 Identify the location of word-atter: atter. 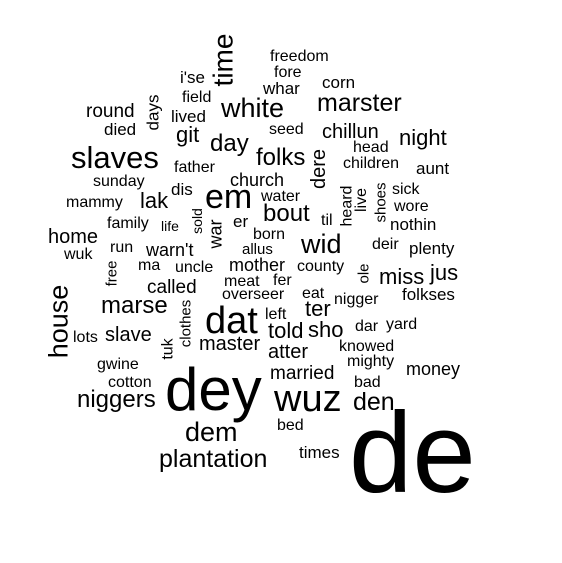
(288, 352).